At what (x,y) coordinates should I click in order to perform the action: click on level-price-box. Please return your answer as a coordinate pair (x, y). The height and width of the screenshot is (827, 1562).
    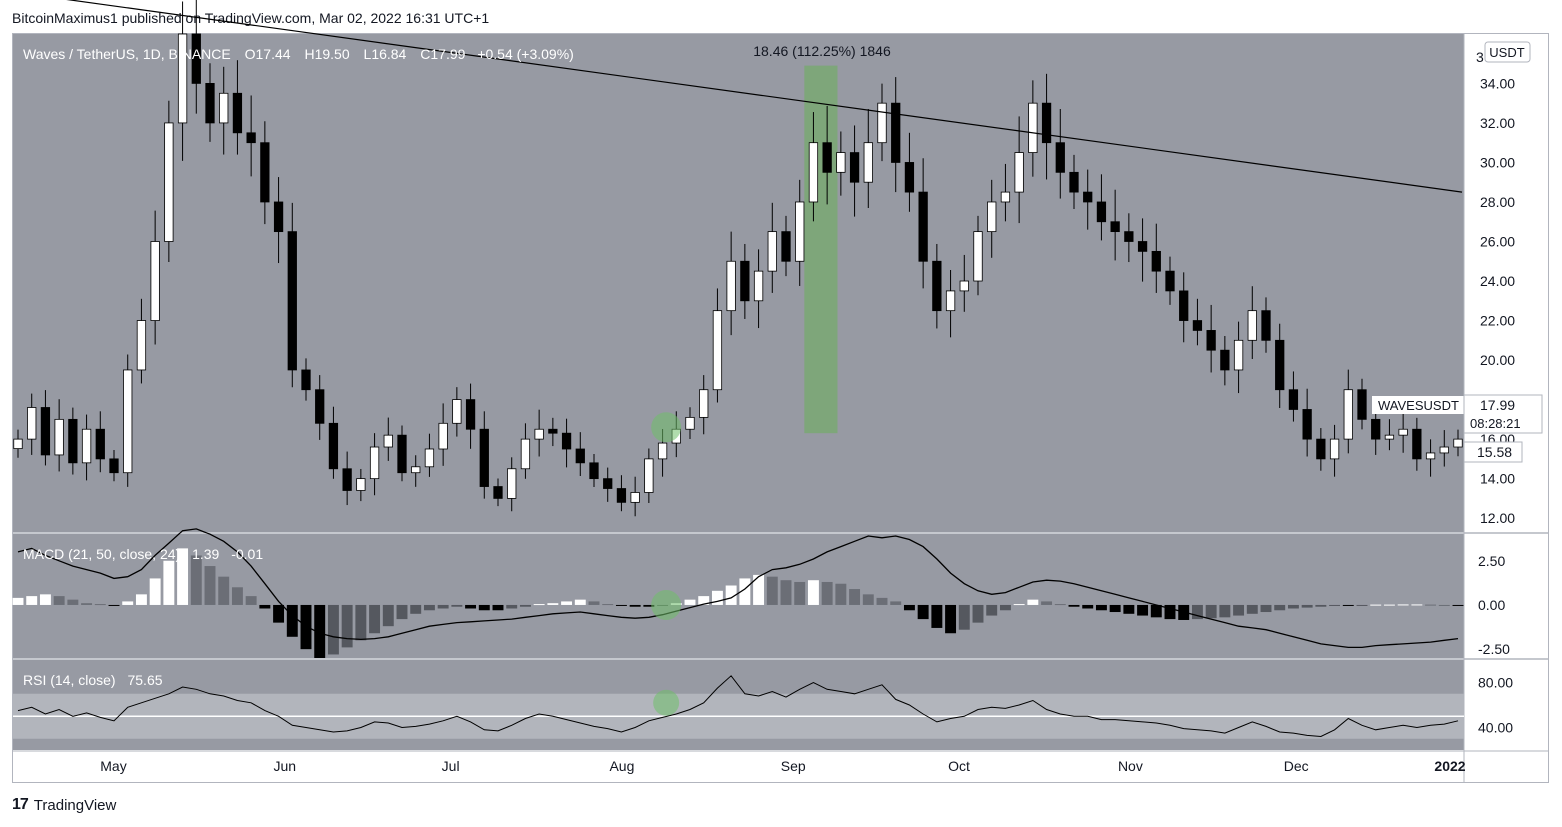
    Looking at the image, I should click on (1493, 452).